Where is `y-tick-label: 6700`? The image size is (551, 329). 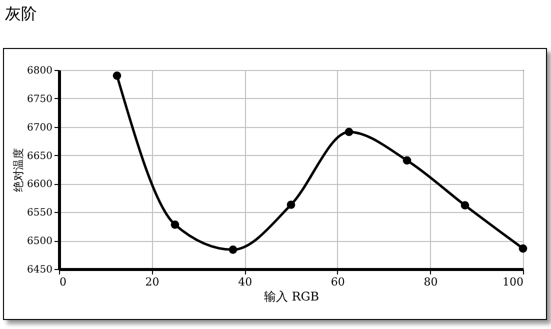
y-tick-label: 6700 is located at coordinates (39, 128).